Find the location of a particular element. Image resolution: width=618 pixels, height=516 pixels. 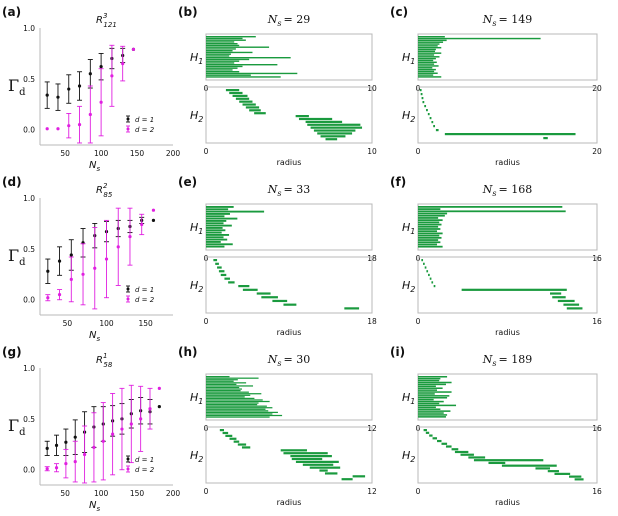

legend-entry: d = 1 is located at coordinates (144, 460).